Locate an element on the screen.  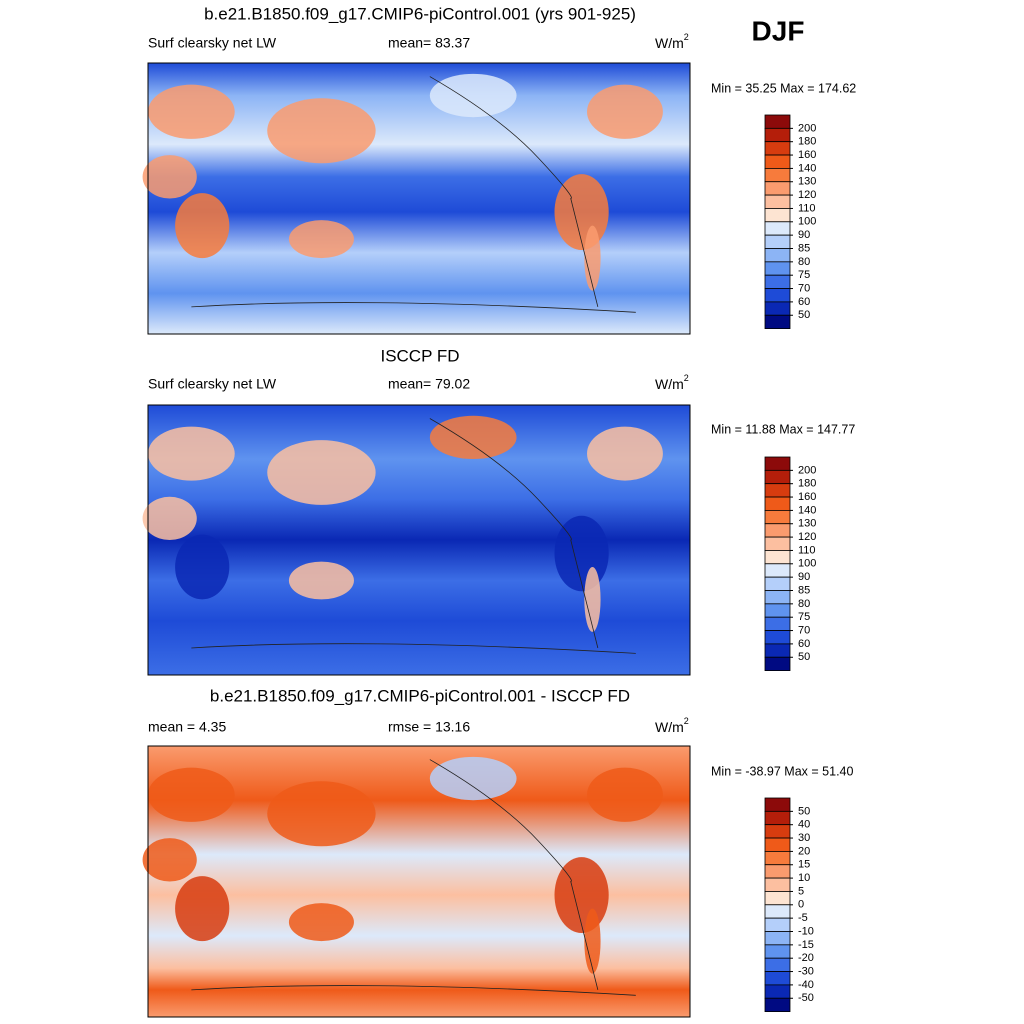
colorbar-label: 120 is located at coordinates (807, 195).